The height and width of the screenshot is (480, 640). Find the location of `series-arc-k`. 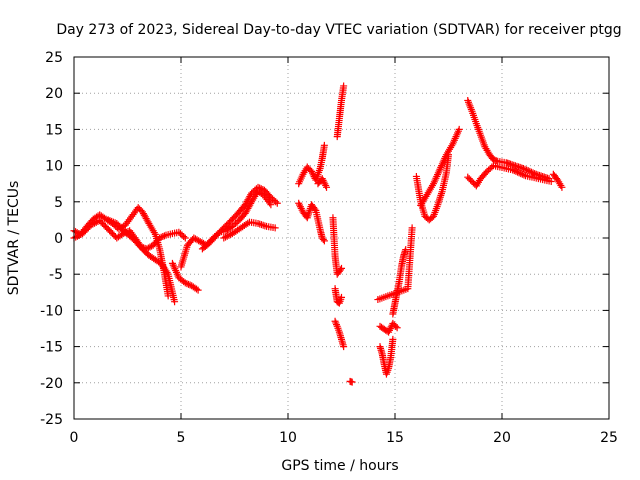

series-arc-k is located at coordinates (337, 246).